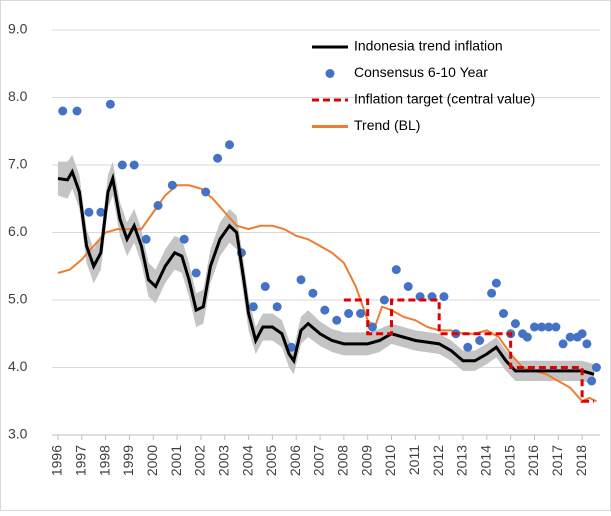 The height and width of the screenshot is (516, 611). What do you see at coordinates (486, 460) in the screenshot?
I see `x-tick-label: 2014` at bounding box center [486, 460].